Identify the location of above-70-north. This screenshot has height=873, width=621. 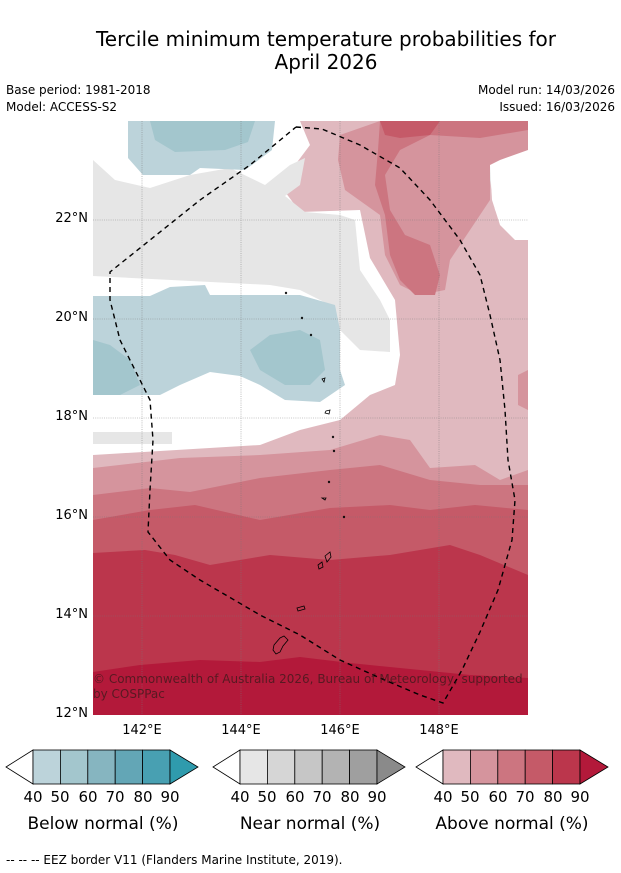
(410, 129).